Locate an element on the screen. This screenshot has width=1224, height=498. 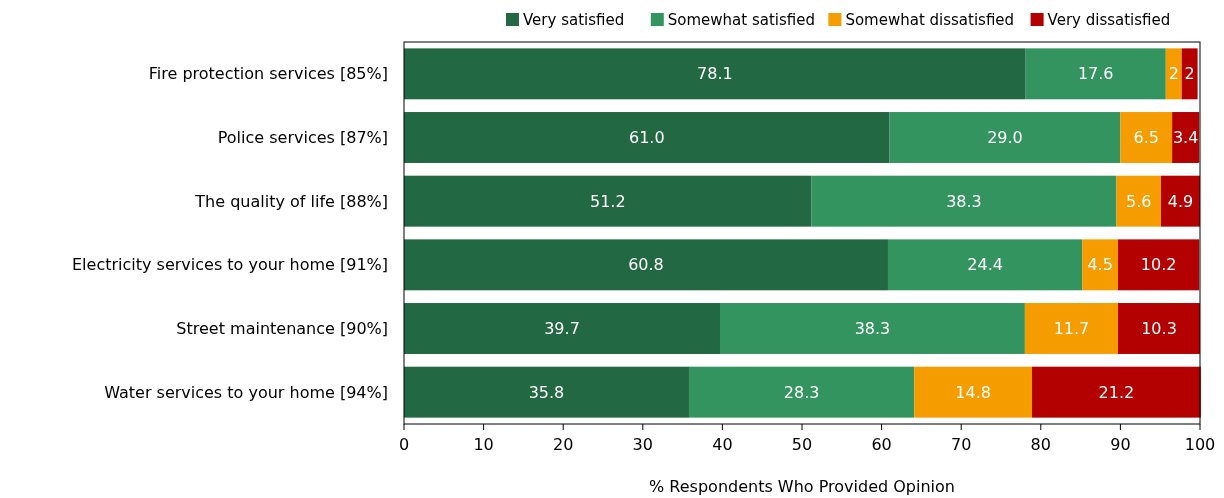
data-label: 61.0 is located at coordinates (646, 138).